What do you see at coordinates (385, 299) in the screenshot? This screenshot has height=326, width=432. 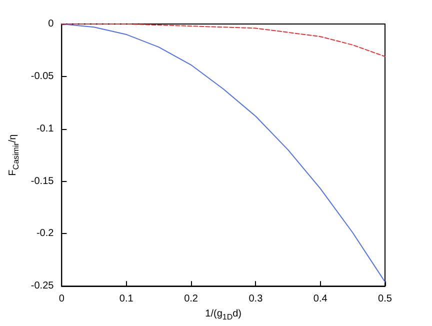 I see `x-tick-label: 0.5` at bounding box center [385, 299].